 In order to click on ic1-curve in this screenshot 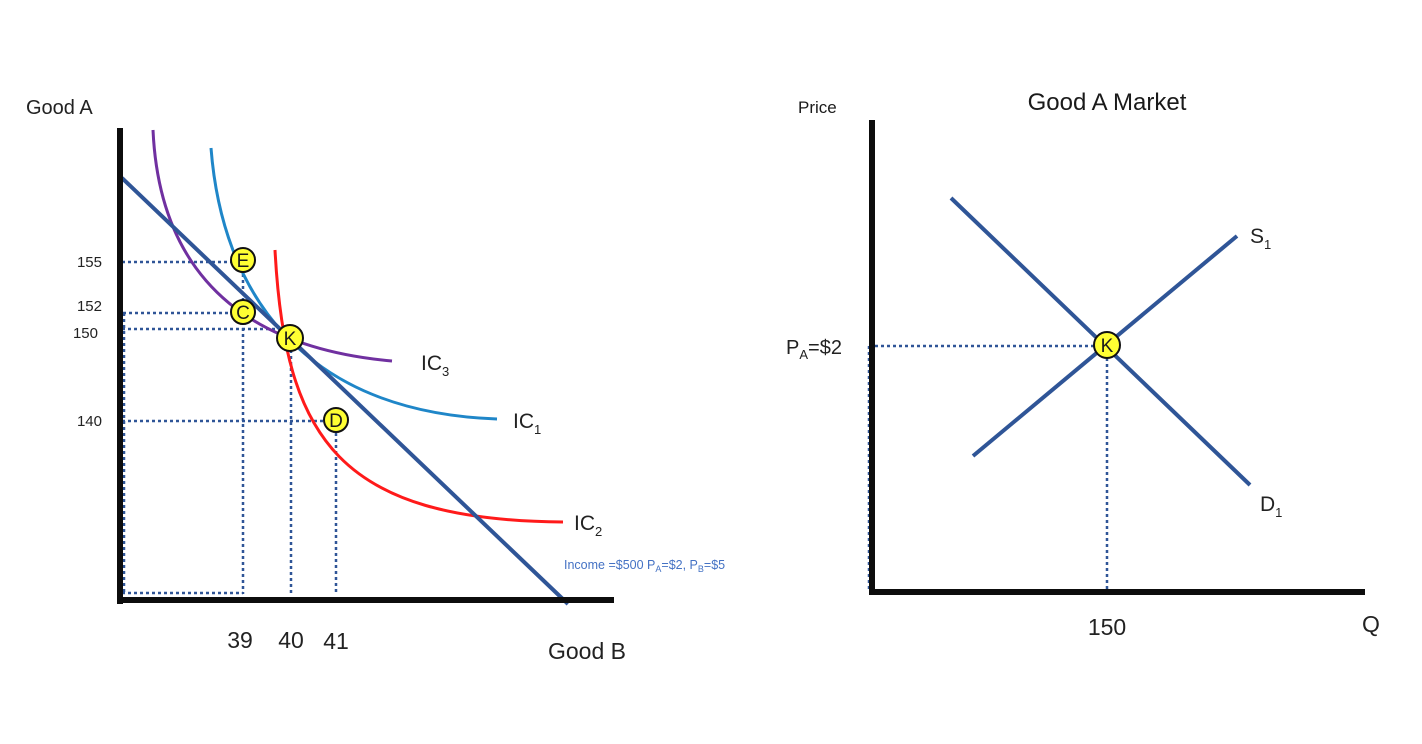, I will do `click(353, 284)`.